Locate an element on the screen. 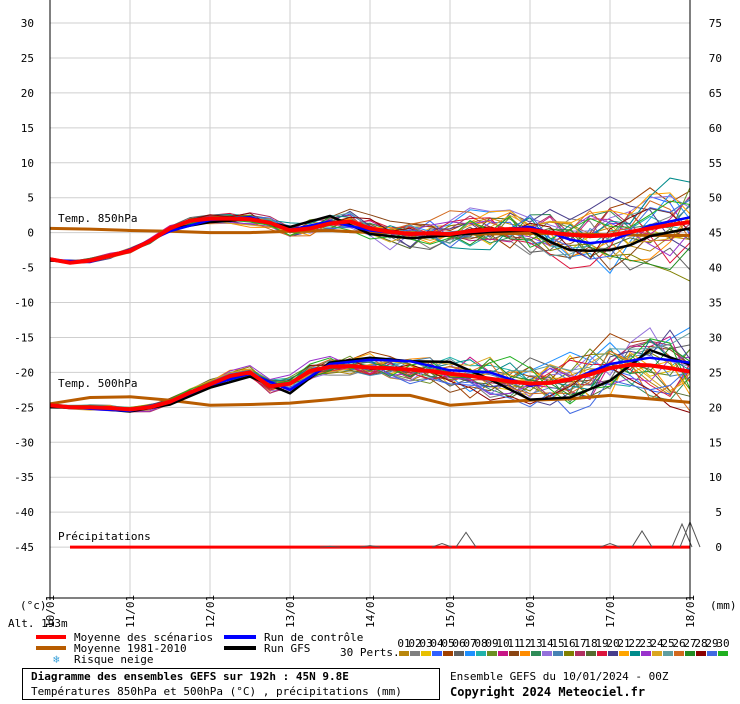 This screenshot has width=740, height=704. left-tick-label: 20 is located at coordinates (27, 93).